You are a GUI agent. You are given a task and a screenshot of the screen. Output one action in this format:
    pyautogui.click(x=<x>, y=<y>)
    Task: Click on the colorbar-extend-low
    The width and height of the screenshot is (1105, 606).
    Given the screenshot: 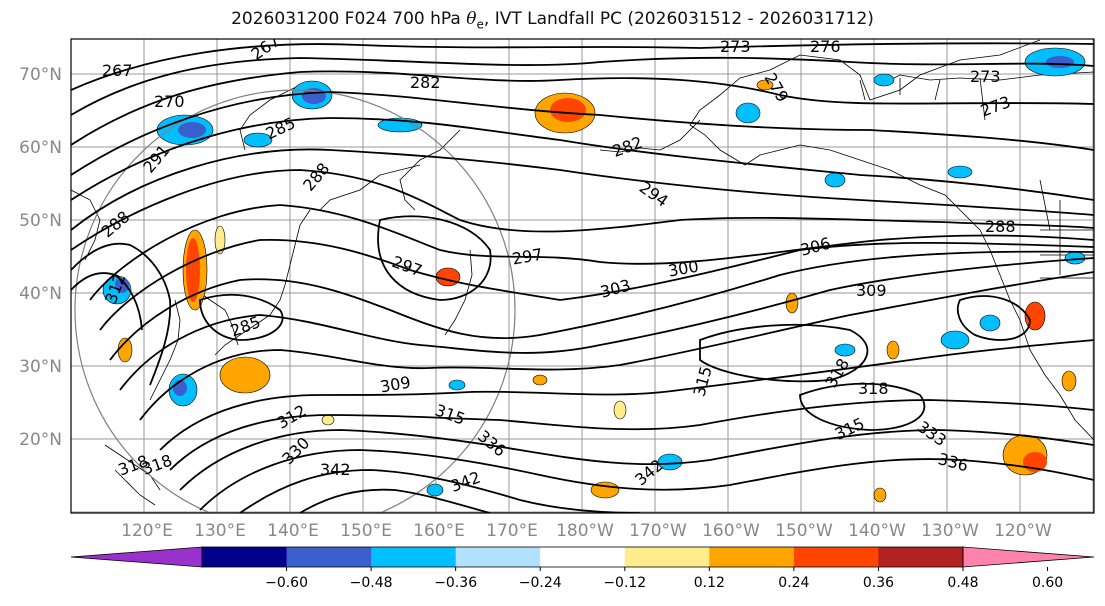 What is the action you would take?
    pyautogui.click(x=136, y=557)
    